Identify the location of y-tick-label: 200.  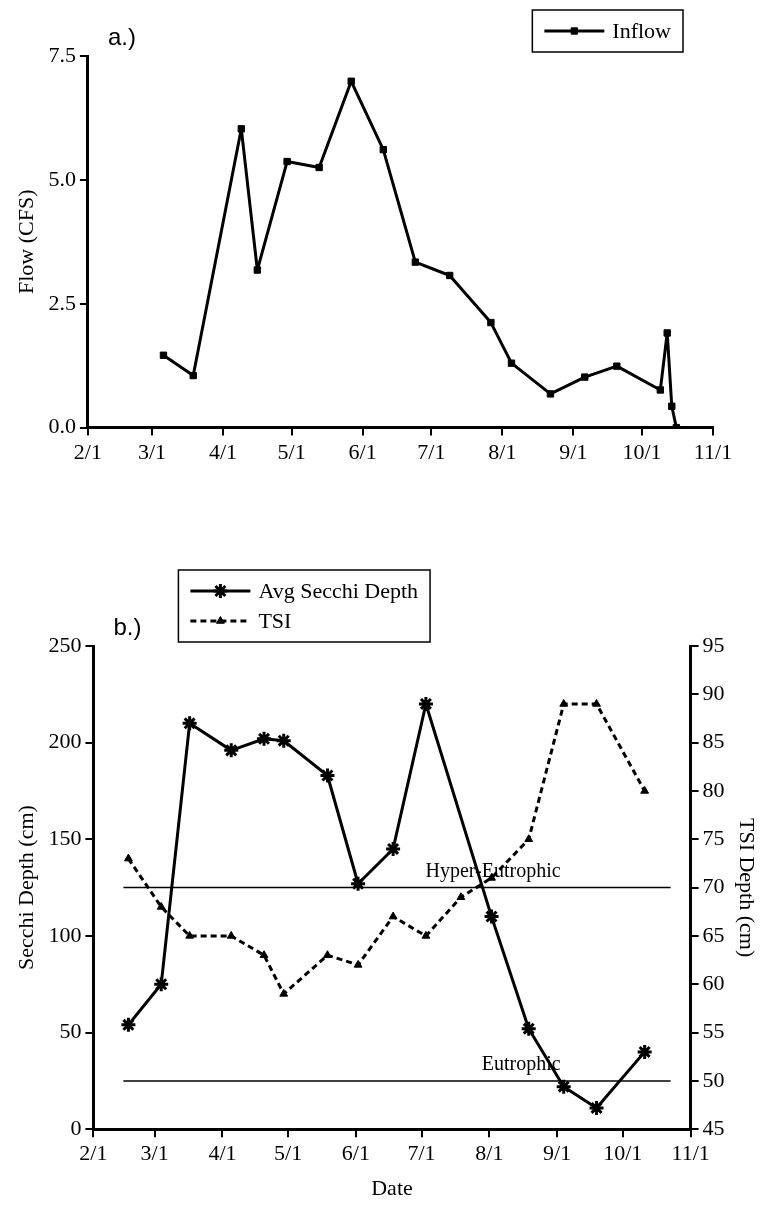
(65, 741).